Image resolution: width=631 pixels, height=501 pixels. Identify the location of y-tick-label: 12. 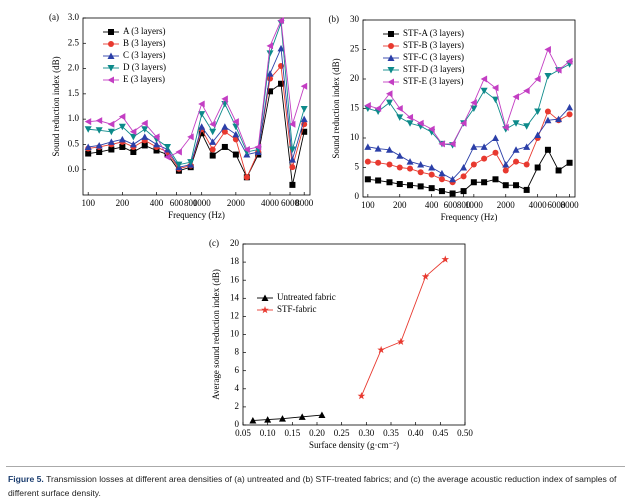
(234, 315).